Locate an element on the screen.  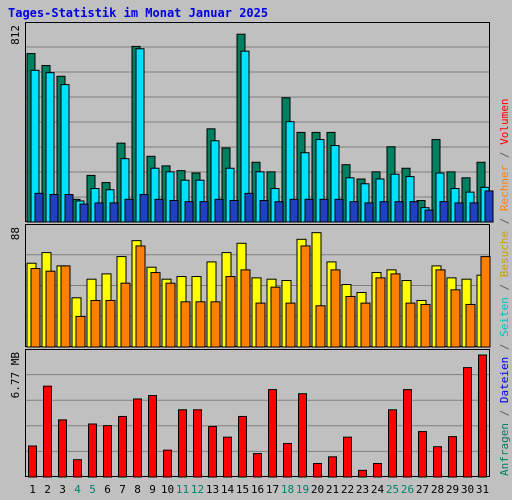
x-tick-label-day-20: 20 is located at coordinates (317, 489).